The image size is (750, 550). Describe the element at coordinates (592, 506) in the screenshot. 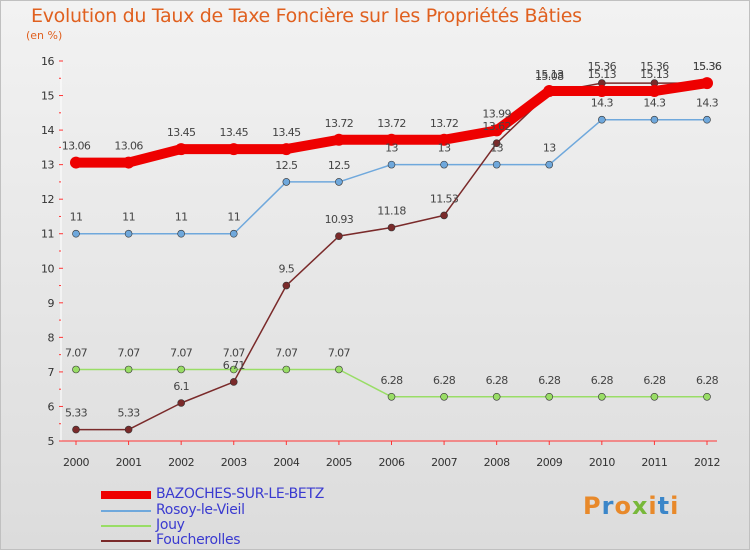

I see `logo-letter: P` at that location.